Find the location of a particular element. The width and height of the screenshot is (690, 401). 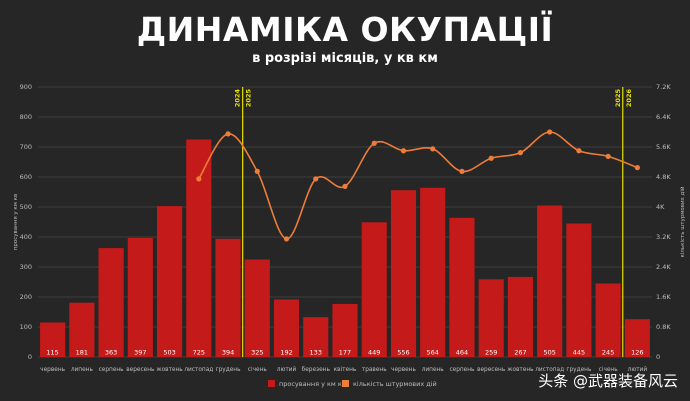

y-tick-left: 400 is located at coordinates (26, 237).